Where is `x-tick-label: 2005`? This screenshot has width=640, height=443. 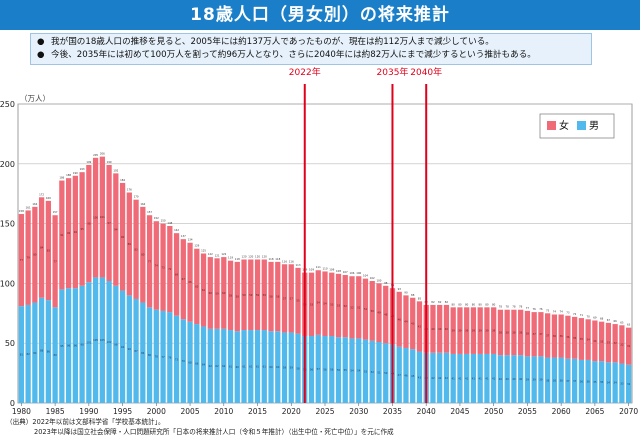 x-tick-label: 2005 is located at coordinates (190, 411).